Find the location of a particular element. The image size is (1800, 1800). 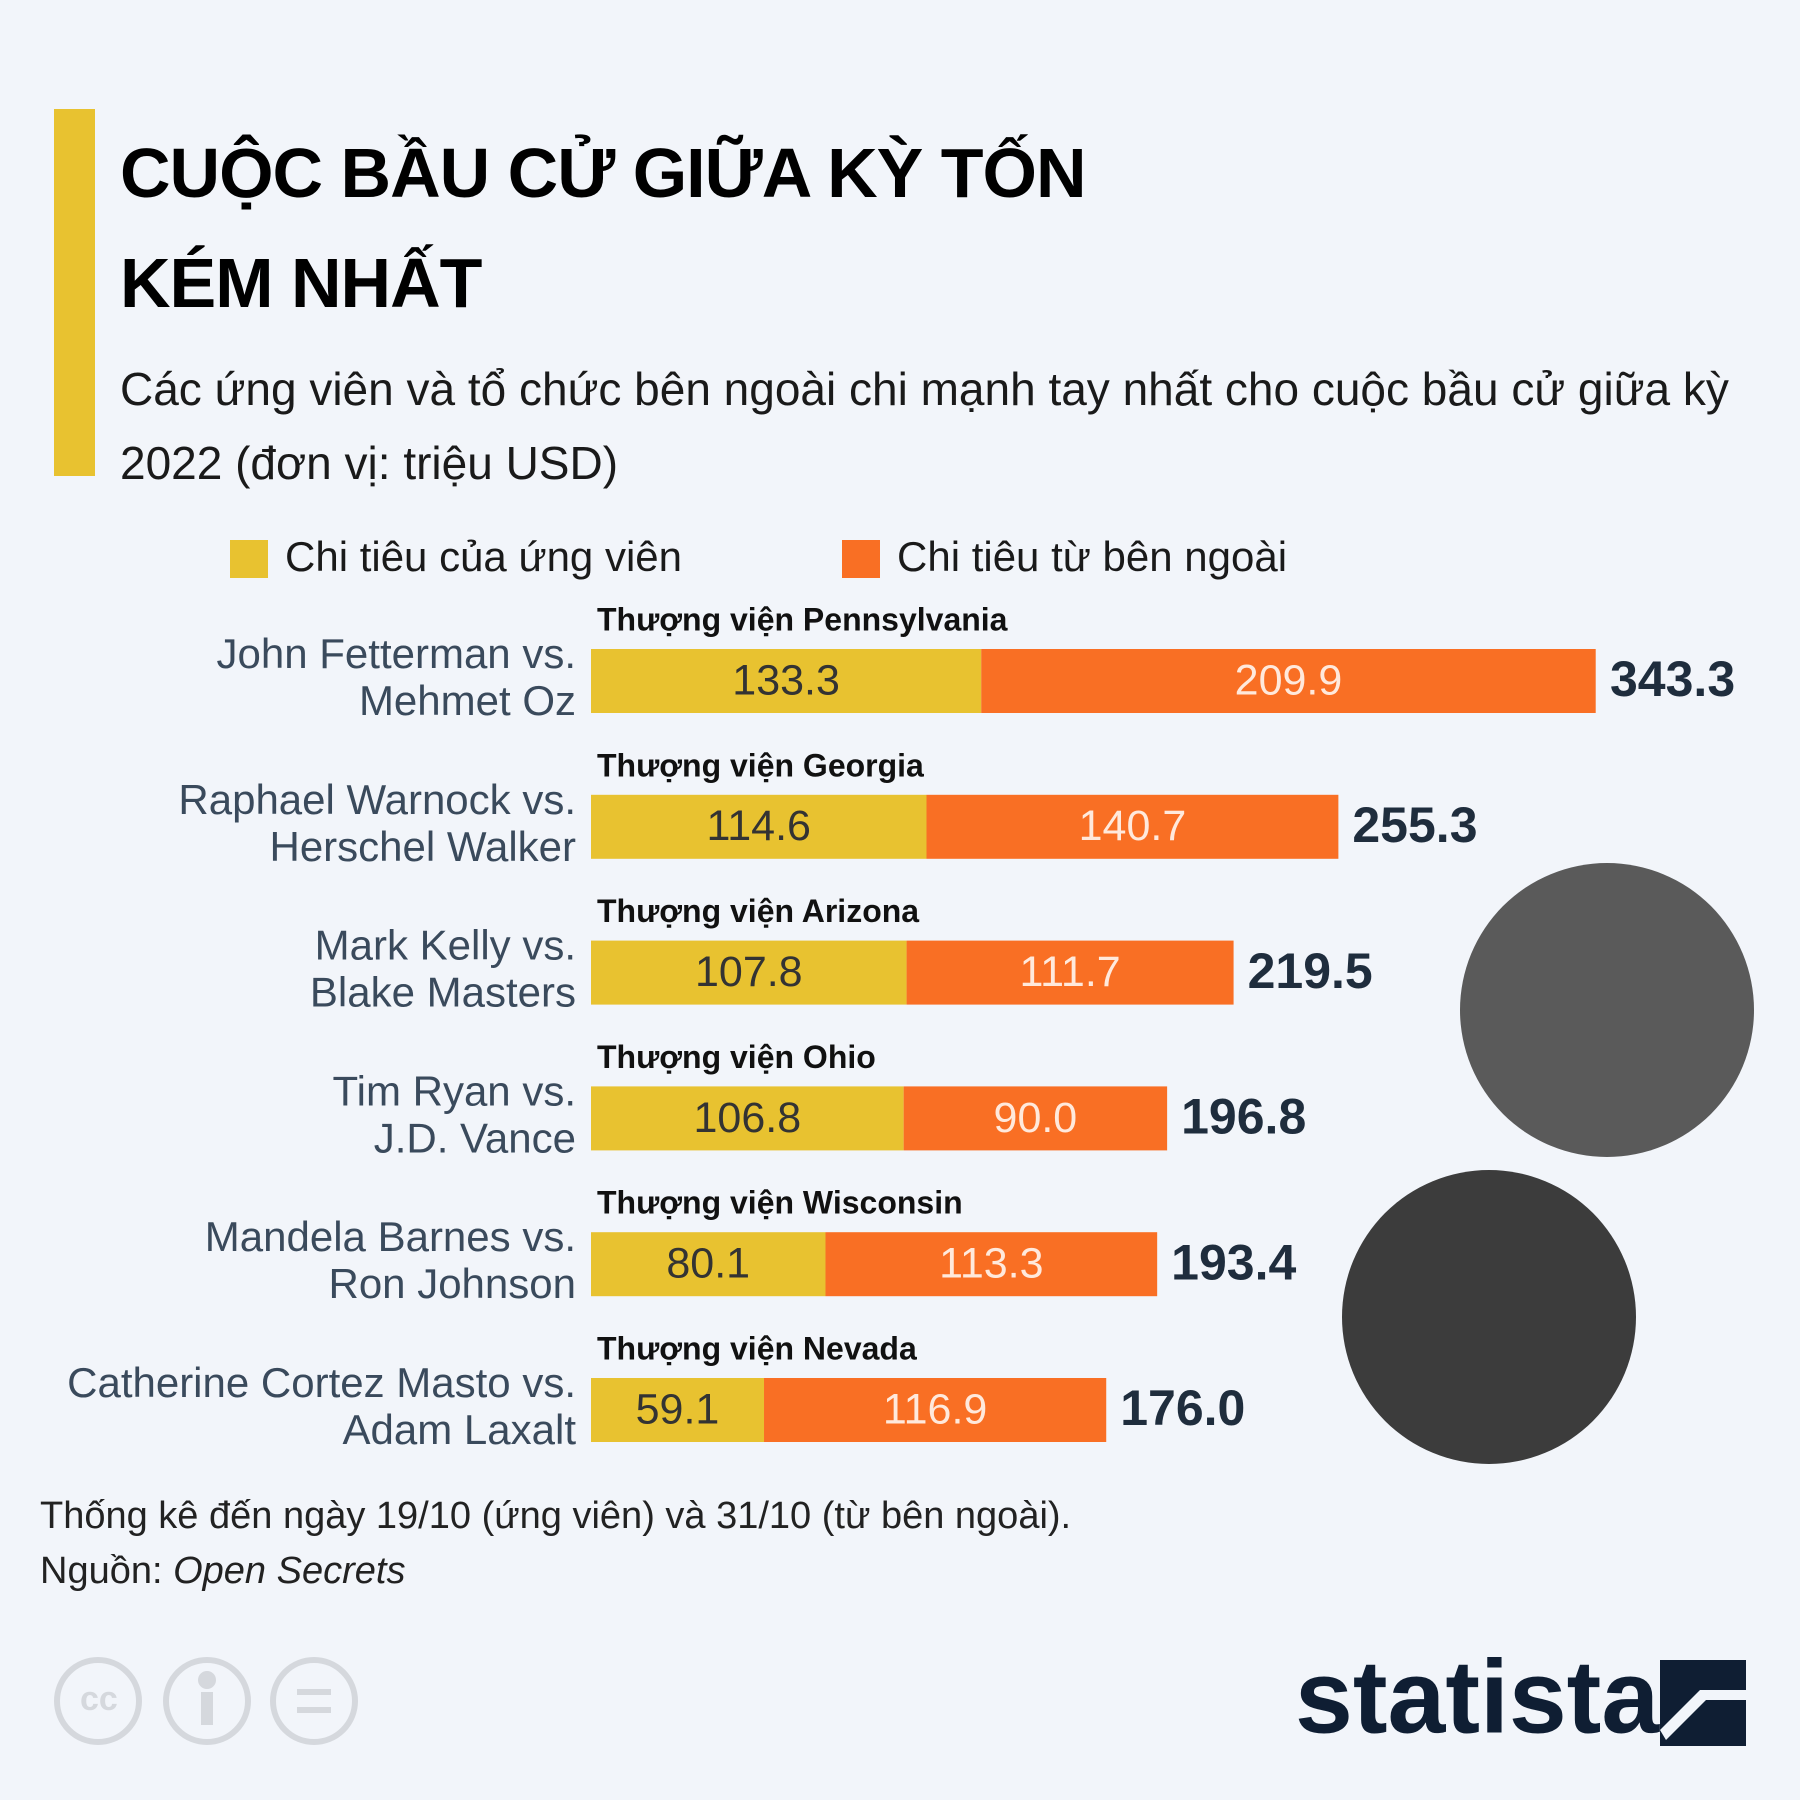

value-label: 140.7 is located at coordinates (1133, 826).